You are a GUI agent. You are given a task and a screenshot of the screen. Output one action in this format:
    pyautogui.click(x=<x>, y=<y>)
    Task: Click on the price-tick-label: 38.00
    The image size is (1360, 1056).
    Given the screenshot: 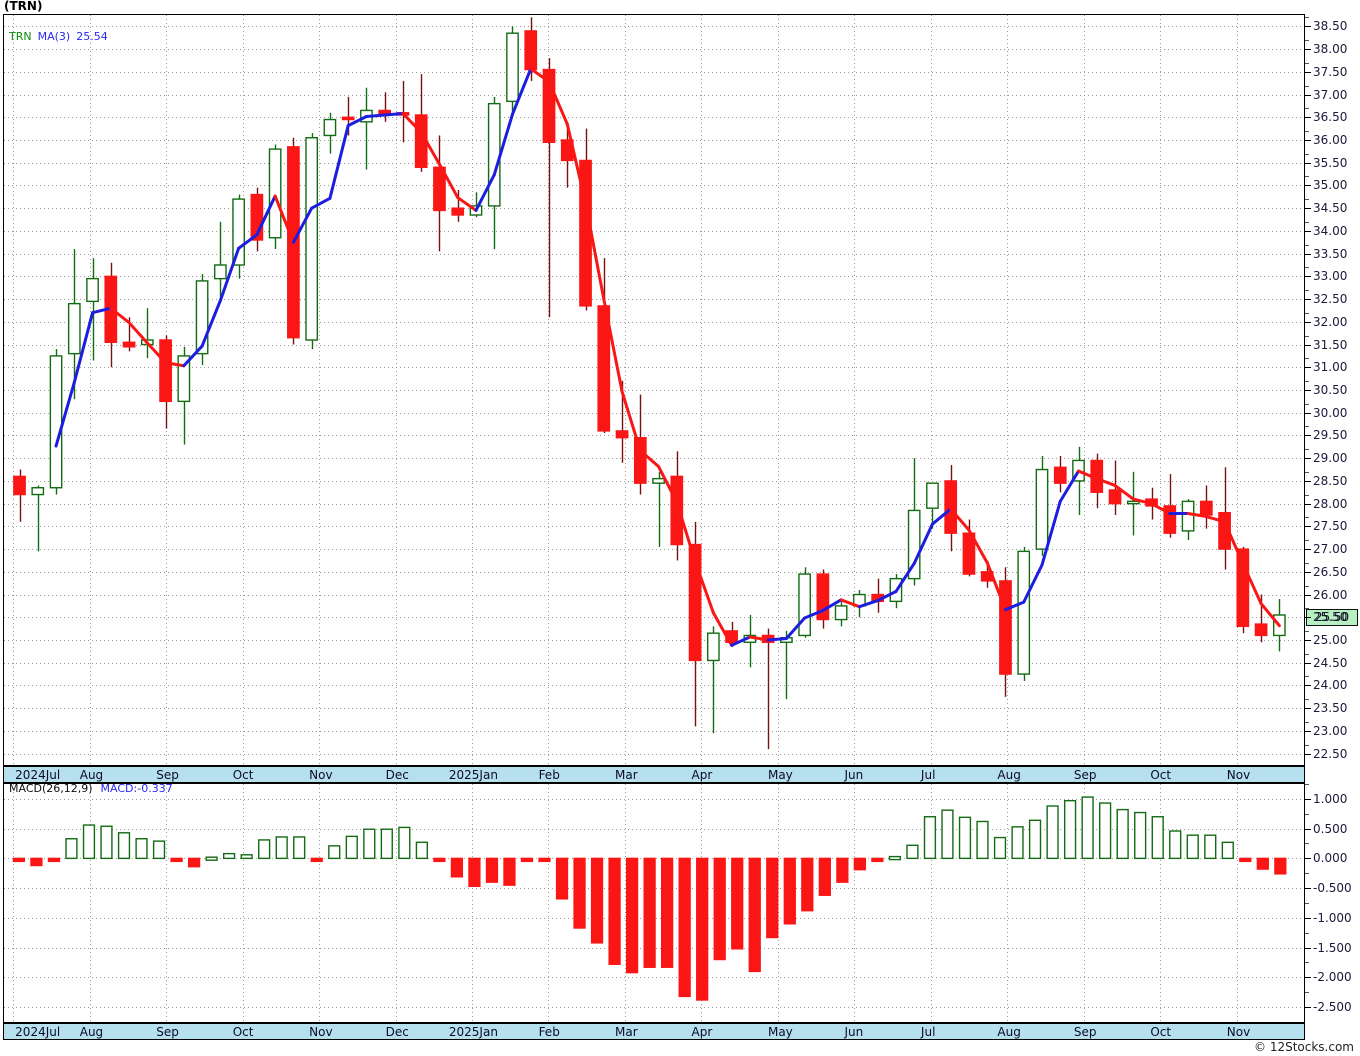 What is the action you would take?
    pyautogui.click(x=1330, y=49)
    